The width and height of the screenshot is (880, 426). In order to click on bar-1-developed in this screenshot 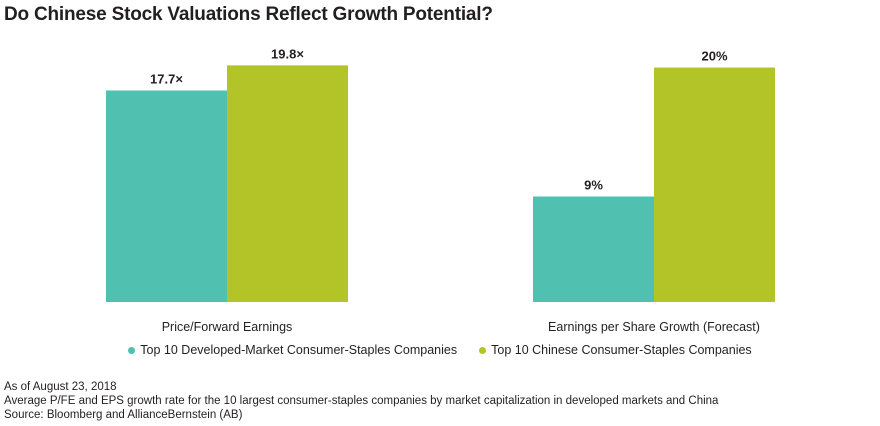, I will do `click(166, 196)`.